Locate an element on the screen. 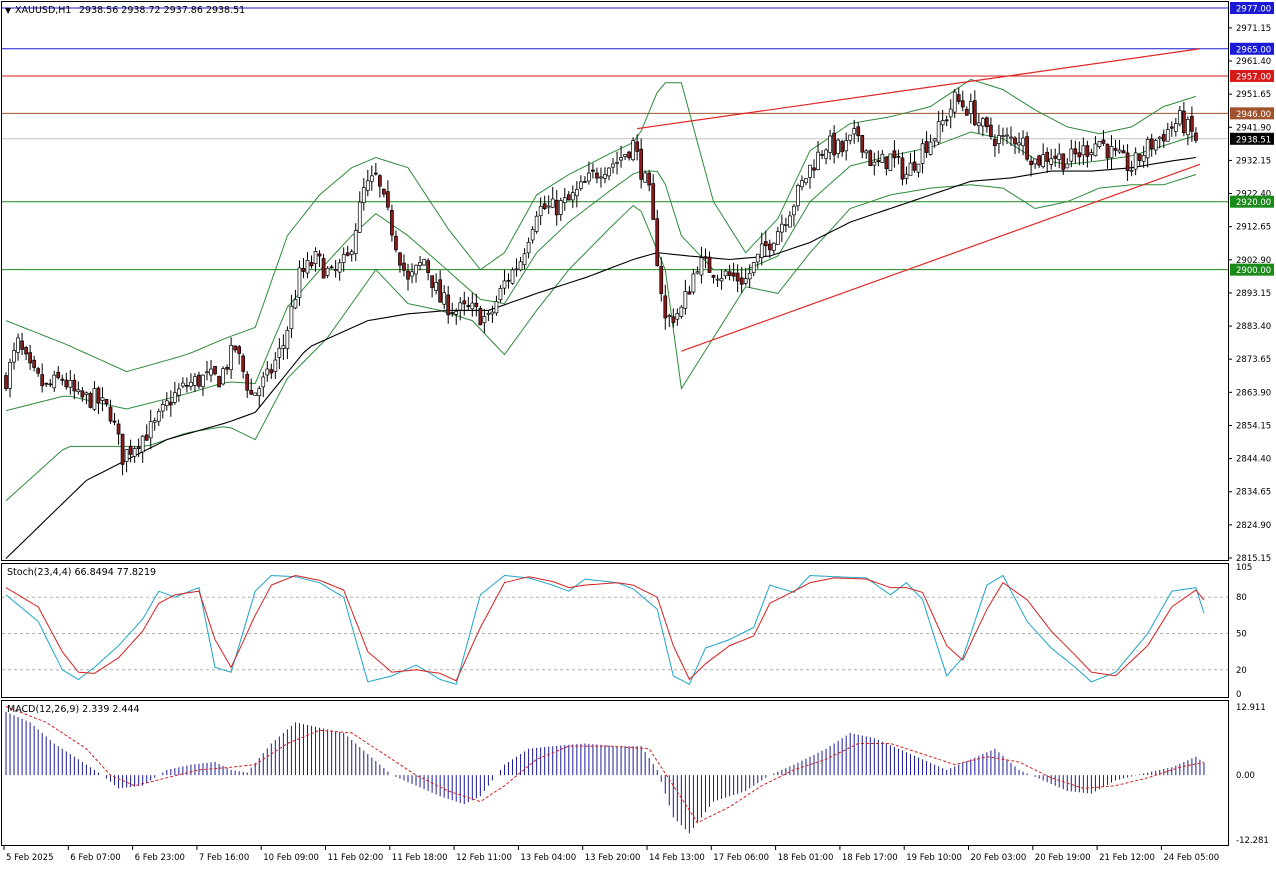  time-tick-label: 13 Feb 20:00 is located at coordinates (613, 858).